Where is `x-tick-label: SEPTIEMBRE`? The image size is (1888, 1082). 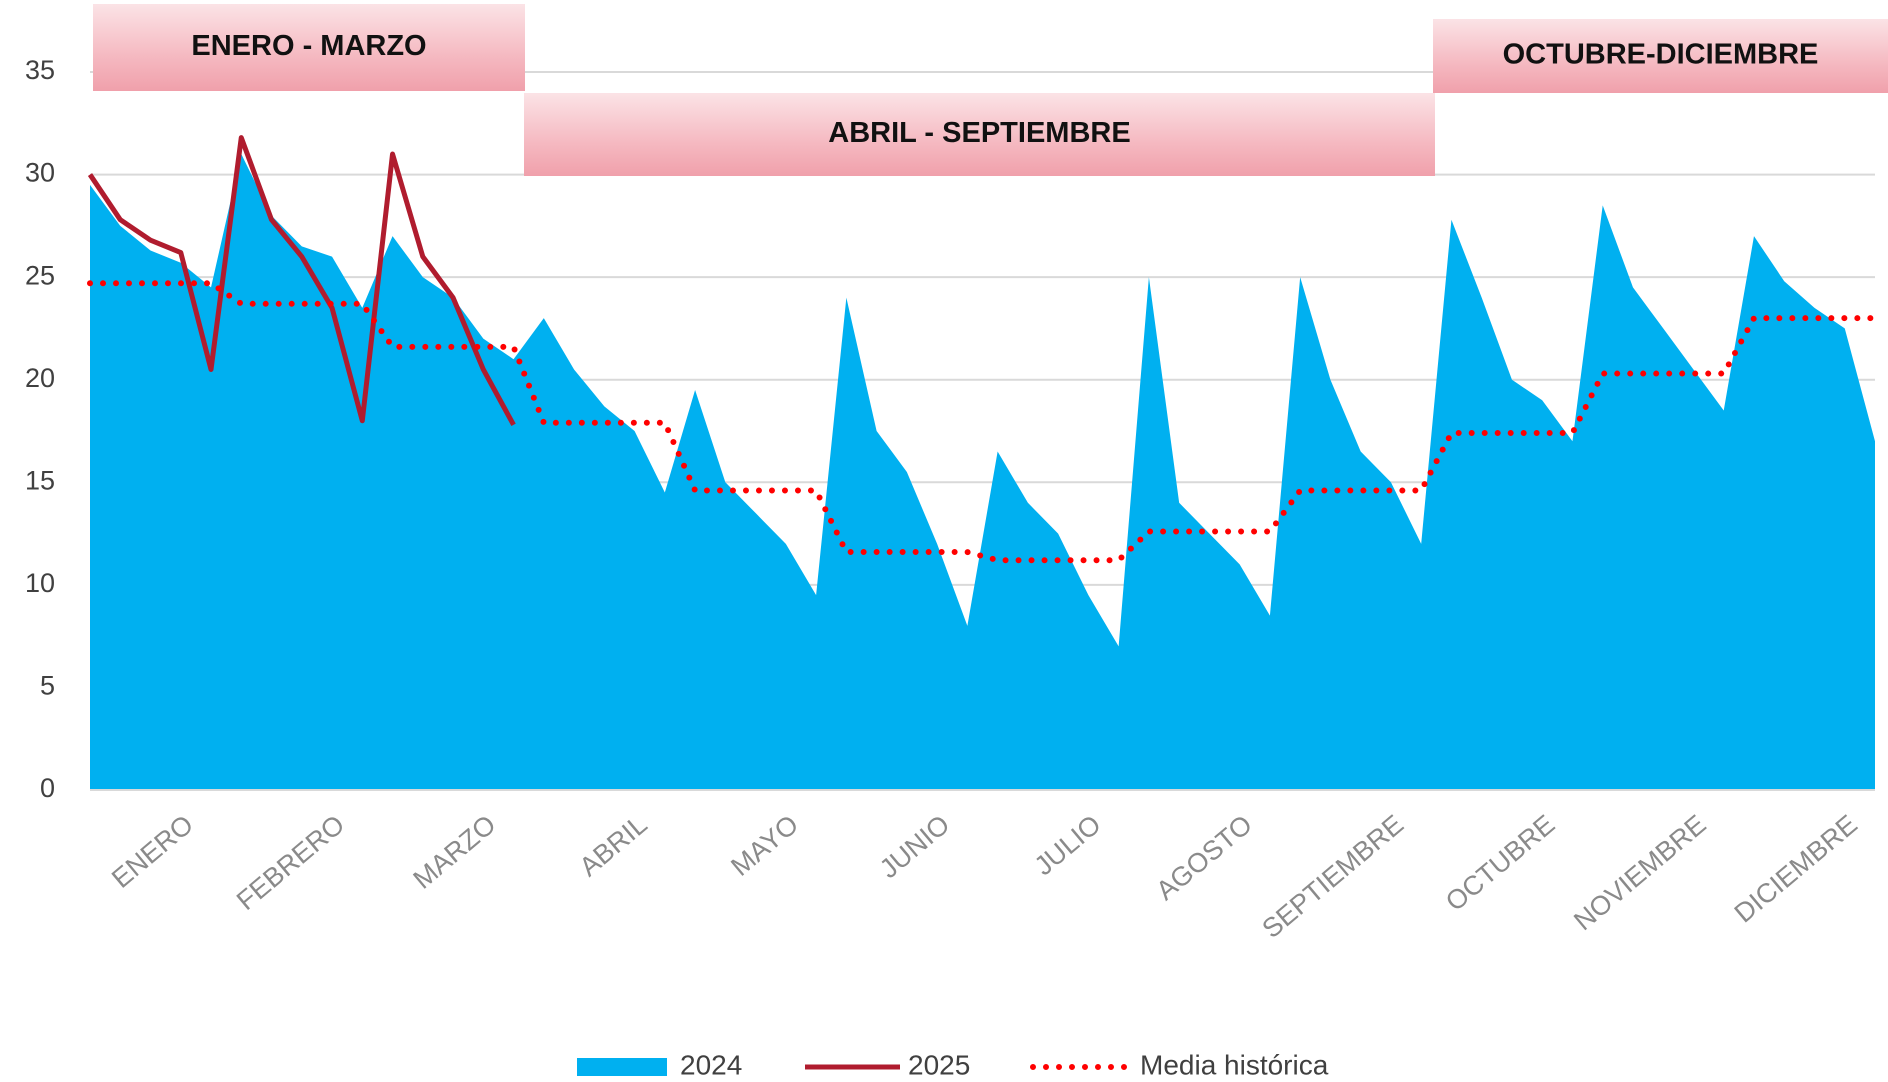
x-tick-label: SEPTIEMBRE is located at coordinates (1333, 876).